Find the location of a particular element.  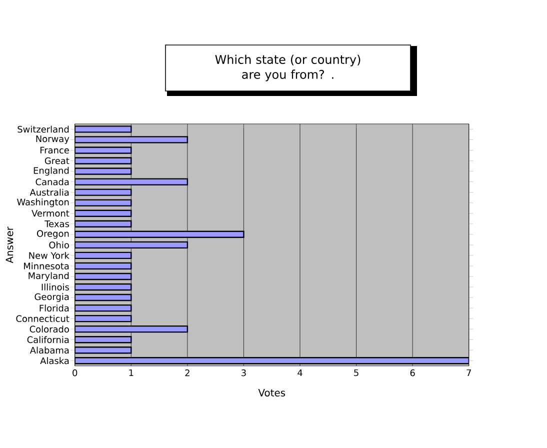

y-tick-label: England is located at coordinates (51, 171).